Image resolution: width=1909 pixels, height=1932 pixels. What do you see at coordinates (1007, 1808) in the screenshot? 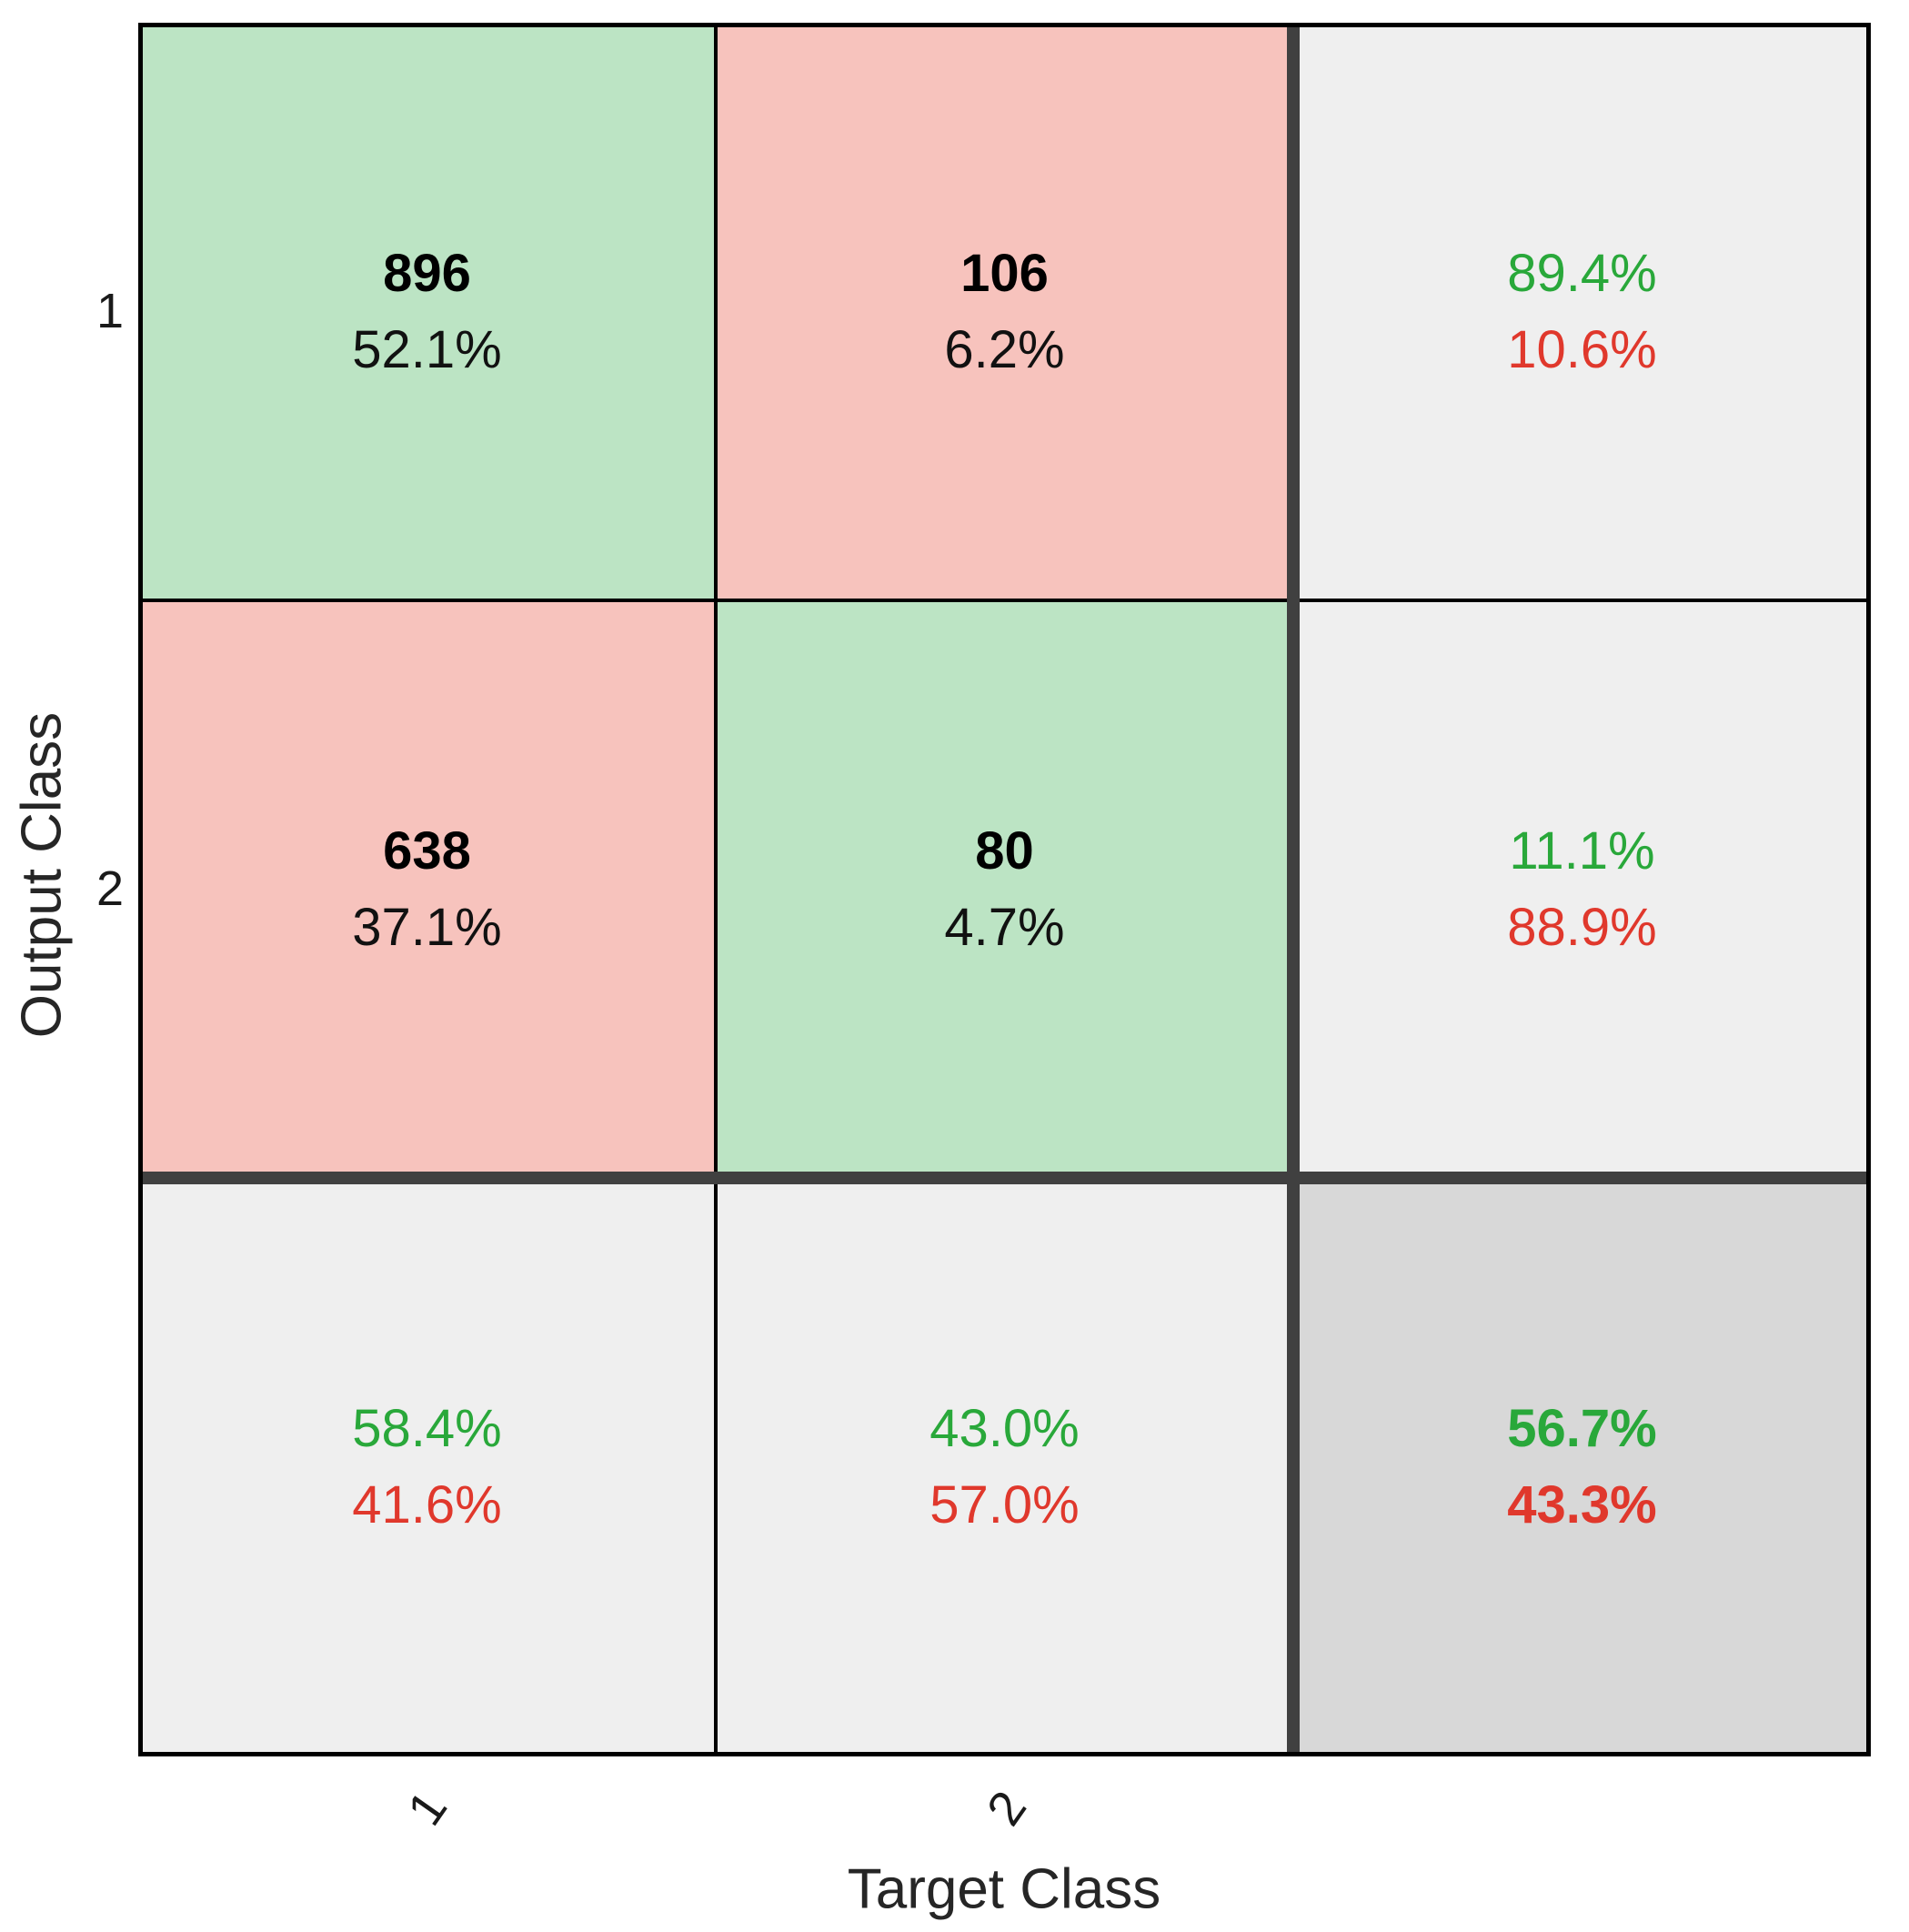
I see `x-tick-label-2: 2` at bounding box center [1007, 1808].